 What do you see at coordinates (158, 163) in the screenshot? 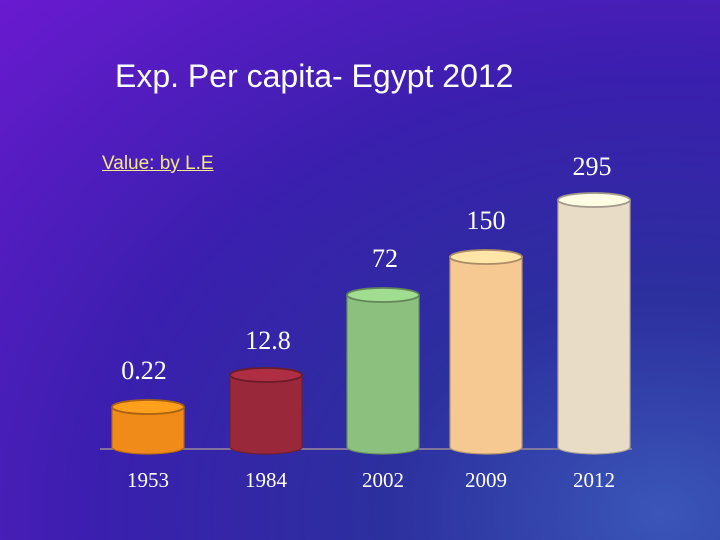
I see `value-unit-label: Value: by L.E` at bounding box center [158, 163].